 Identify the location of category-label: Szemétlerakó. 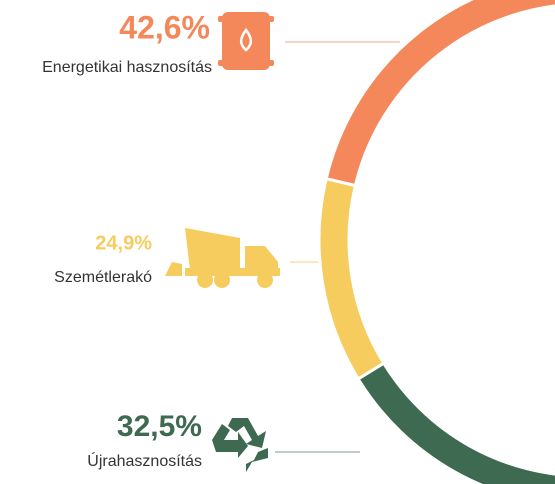
(103, 277).